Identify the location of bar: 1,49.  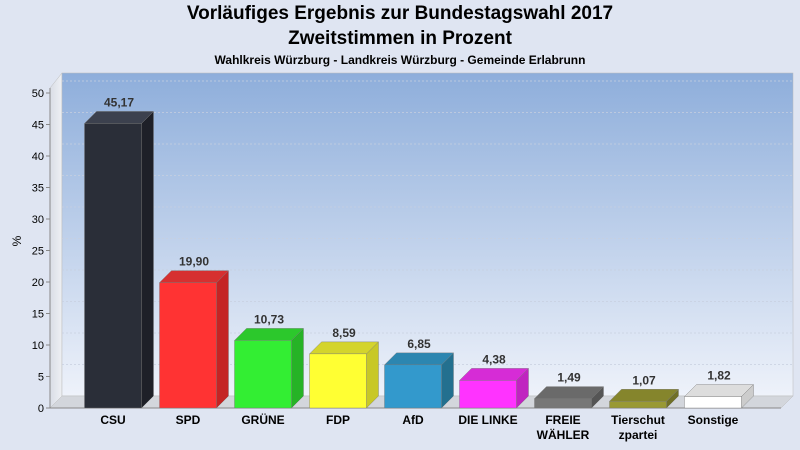
(569, 390).